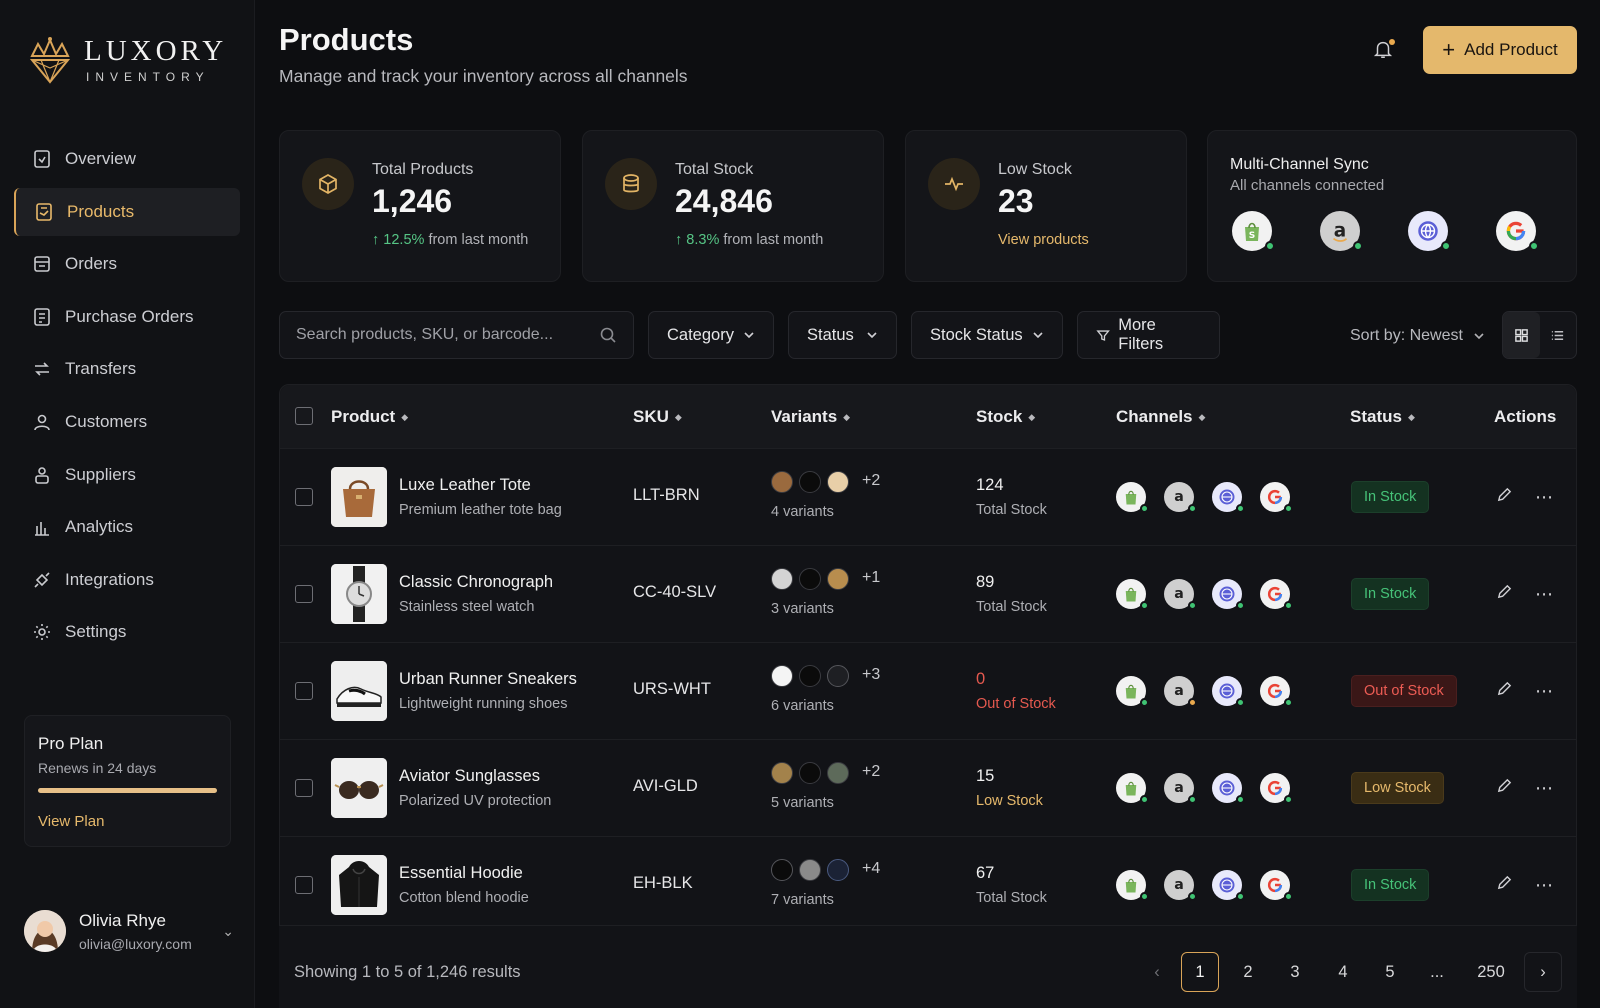 The image size is (1600, 1008). What do you see at coordinates (1043, 240) in the screenshot?
I see `view-products-link: View products` at bounding box center [1043, 240].